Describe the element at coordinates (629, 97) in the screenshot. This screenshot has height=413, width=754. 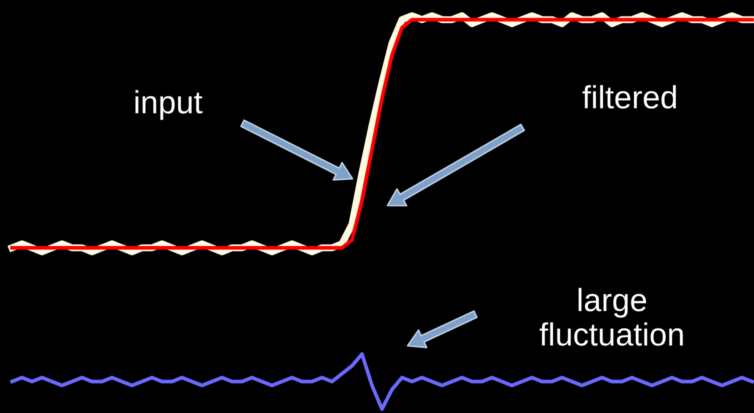
I see `annotation: filtered` at that location.